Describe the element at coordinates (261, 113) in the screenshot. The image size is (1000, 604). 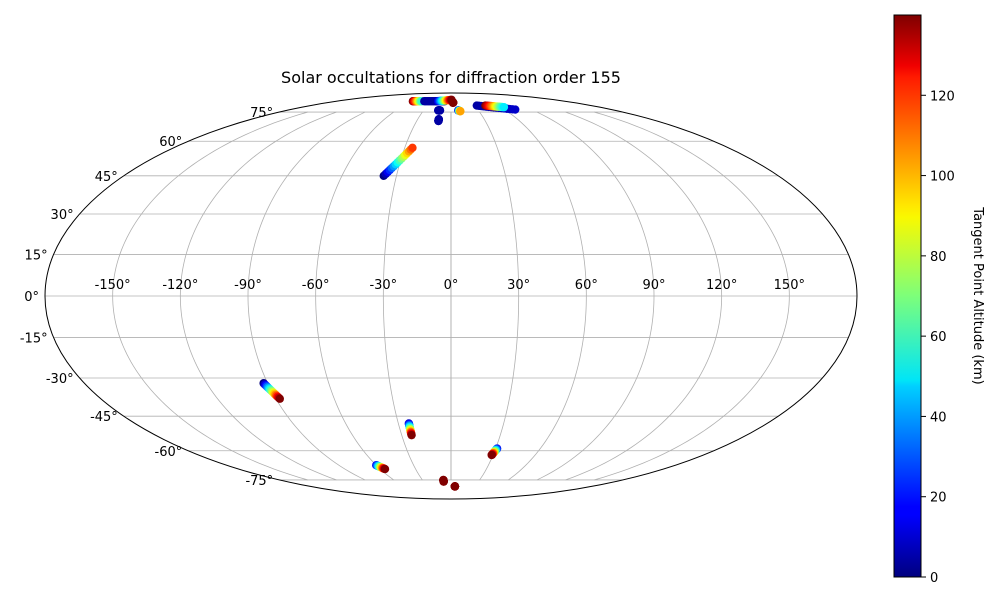
I see `latitude-tick-label: 75°` at that location.